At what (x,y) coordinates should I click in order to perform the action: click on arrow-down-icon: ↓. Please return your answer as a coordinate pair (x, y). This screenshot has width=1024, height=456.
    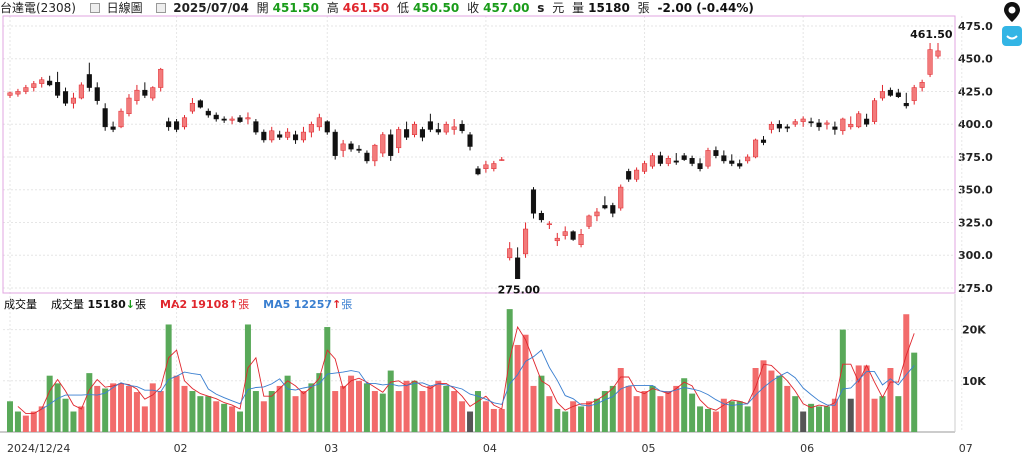
    Looking at the image, I should click on (130, 304).